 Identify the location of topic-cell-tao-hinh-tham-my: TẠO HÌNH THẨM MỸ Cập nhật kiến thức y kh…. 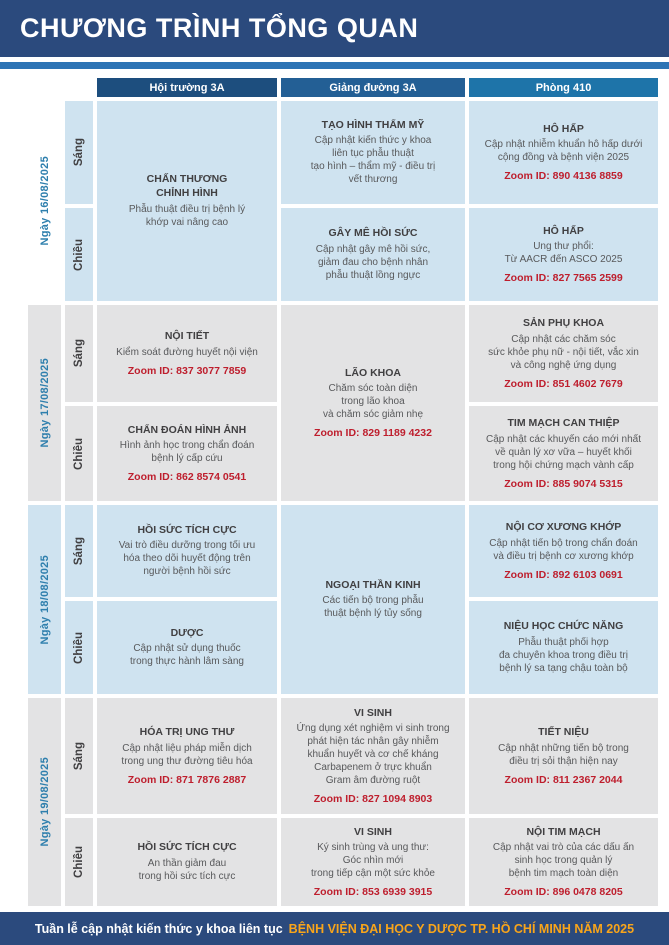
(373, 152).